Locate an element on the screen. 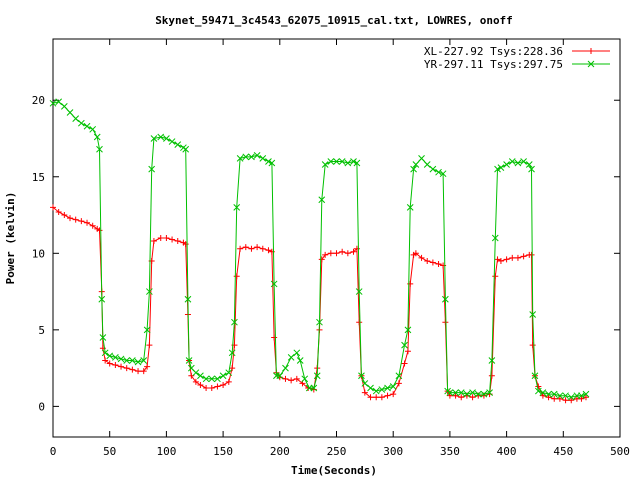  x-tick-label: 250 is located at coordinates (337, 451).